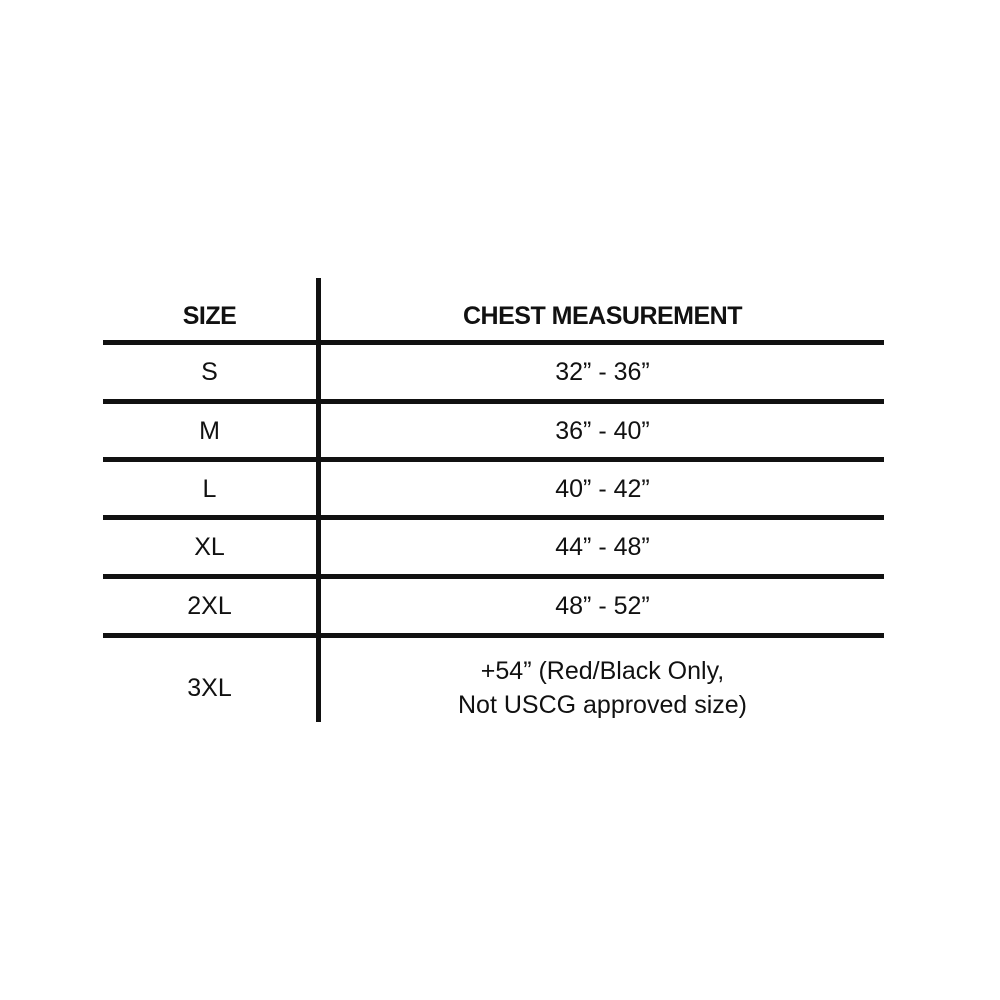 This screenshot has width=1000, height=1000. I want to click on chest-cell: 40” - 42”, so click(602, 488).